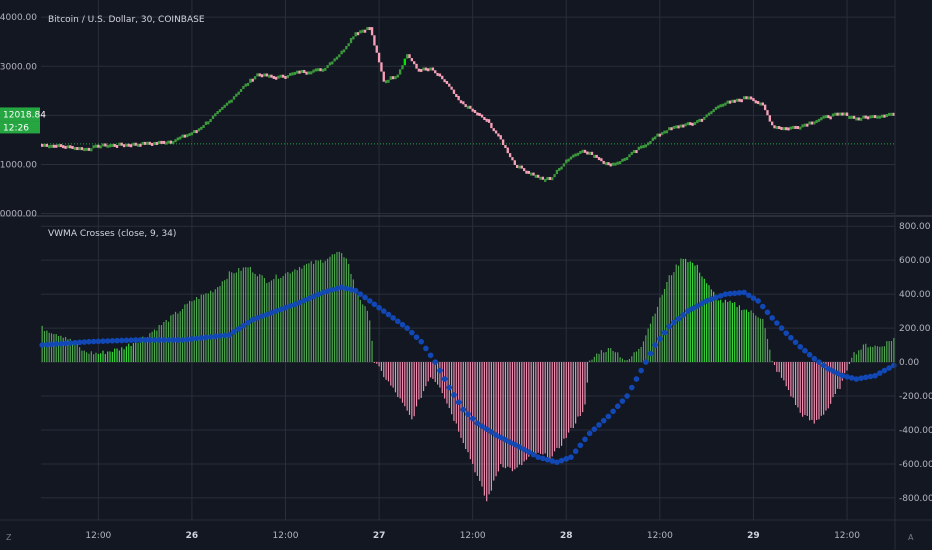  Describe the element at coordinates (915, 431) in the screenshot. I see `oscillator-tick-label: -400.00` at that location.